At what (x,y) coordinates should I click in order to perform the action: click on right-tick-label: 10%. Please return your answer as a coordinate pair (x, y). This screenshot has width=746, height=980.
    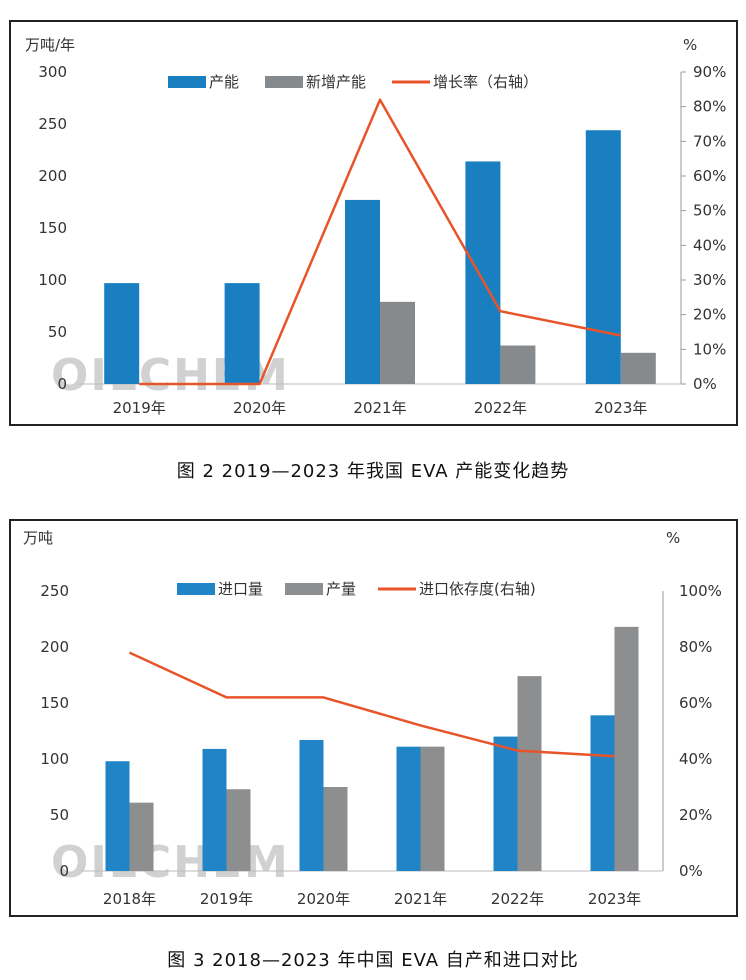
    Looking at the image, I should click on (709, 349).